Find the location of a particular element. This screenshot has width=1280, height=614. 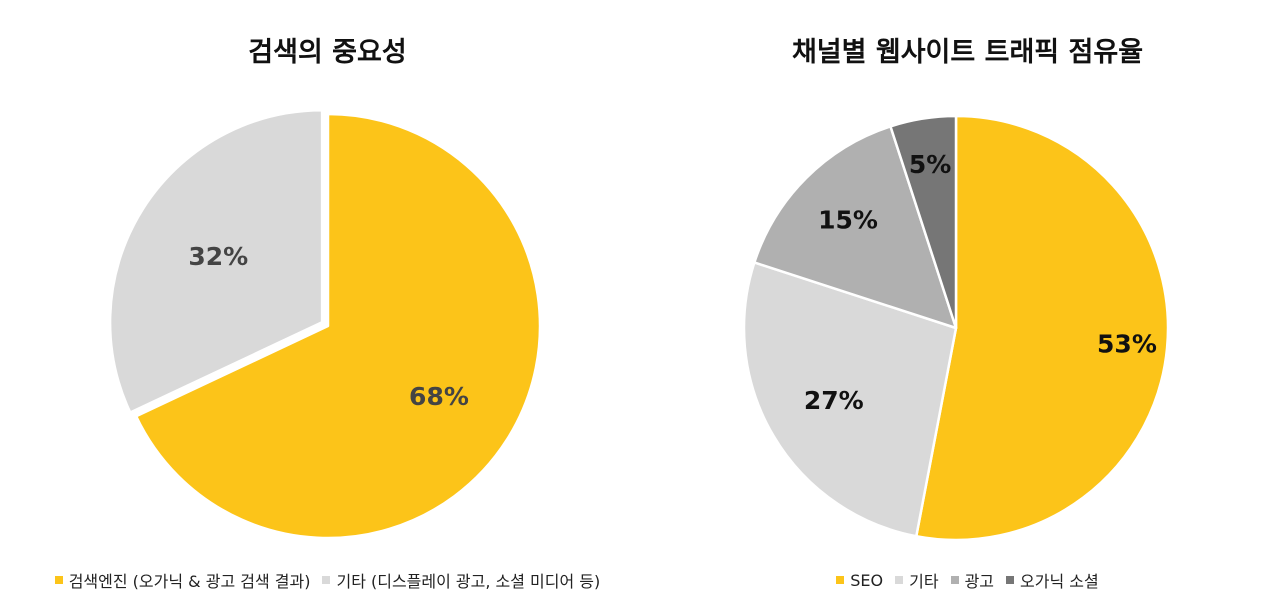

legend-item: 기타 (디스플레이 광고, 소셜 미디어 등) is located at coordinates (461, 580).